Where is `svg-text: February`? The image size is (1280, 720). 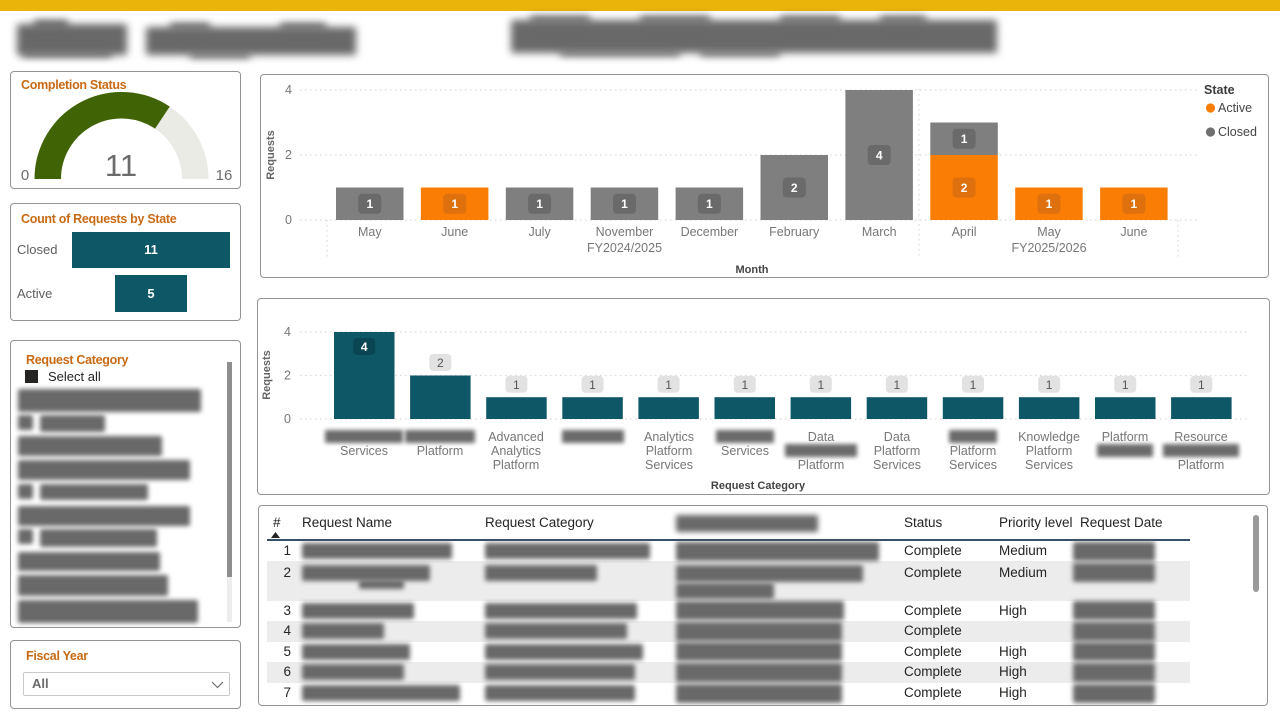
svg-text: February is located at coordinates (794, 232).